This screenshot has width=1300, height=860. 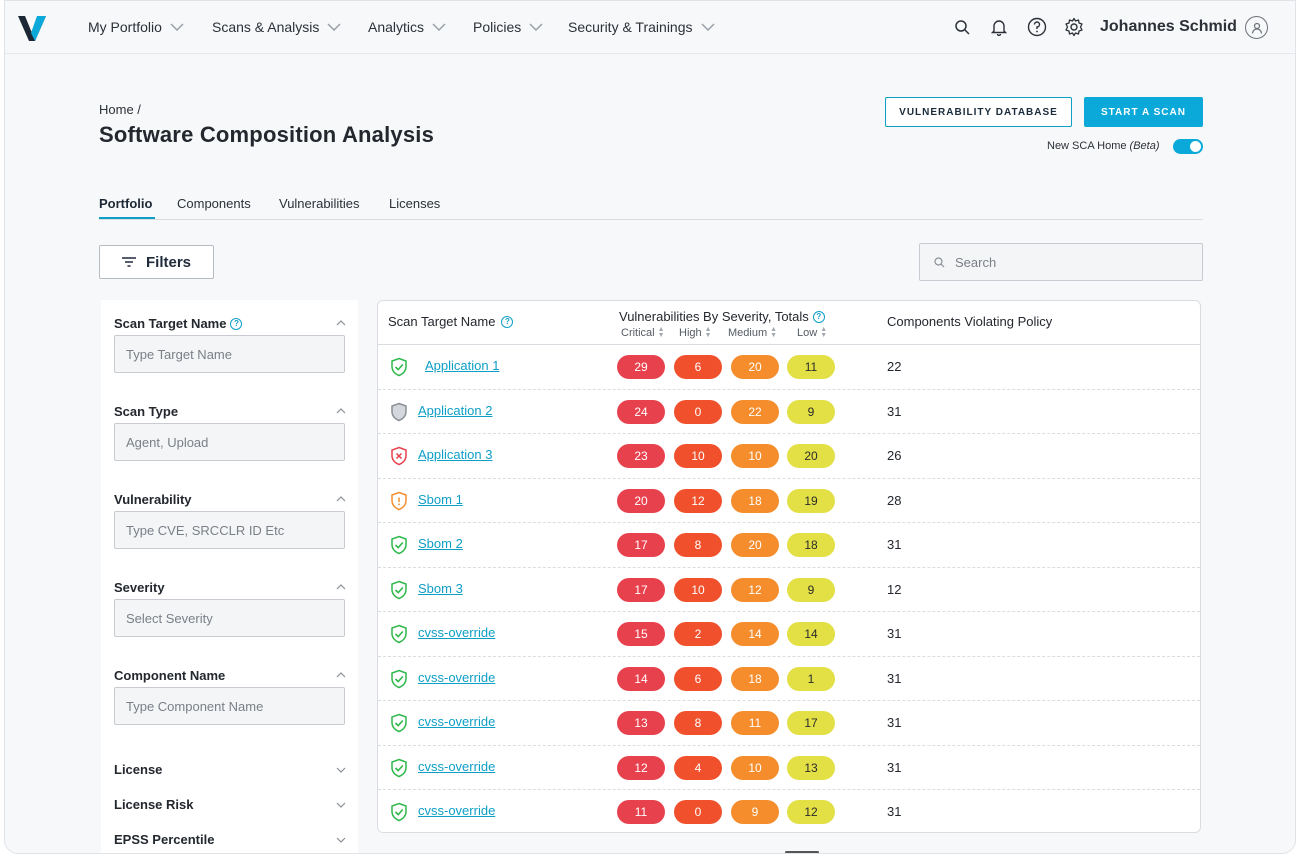 I want to click on medium-count-badge: 14, so click(x=755, y=634).